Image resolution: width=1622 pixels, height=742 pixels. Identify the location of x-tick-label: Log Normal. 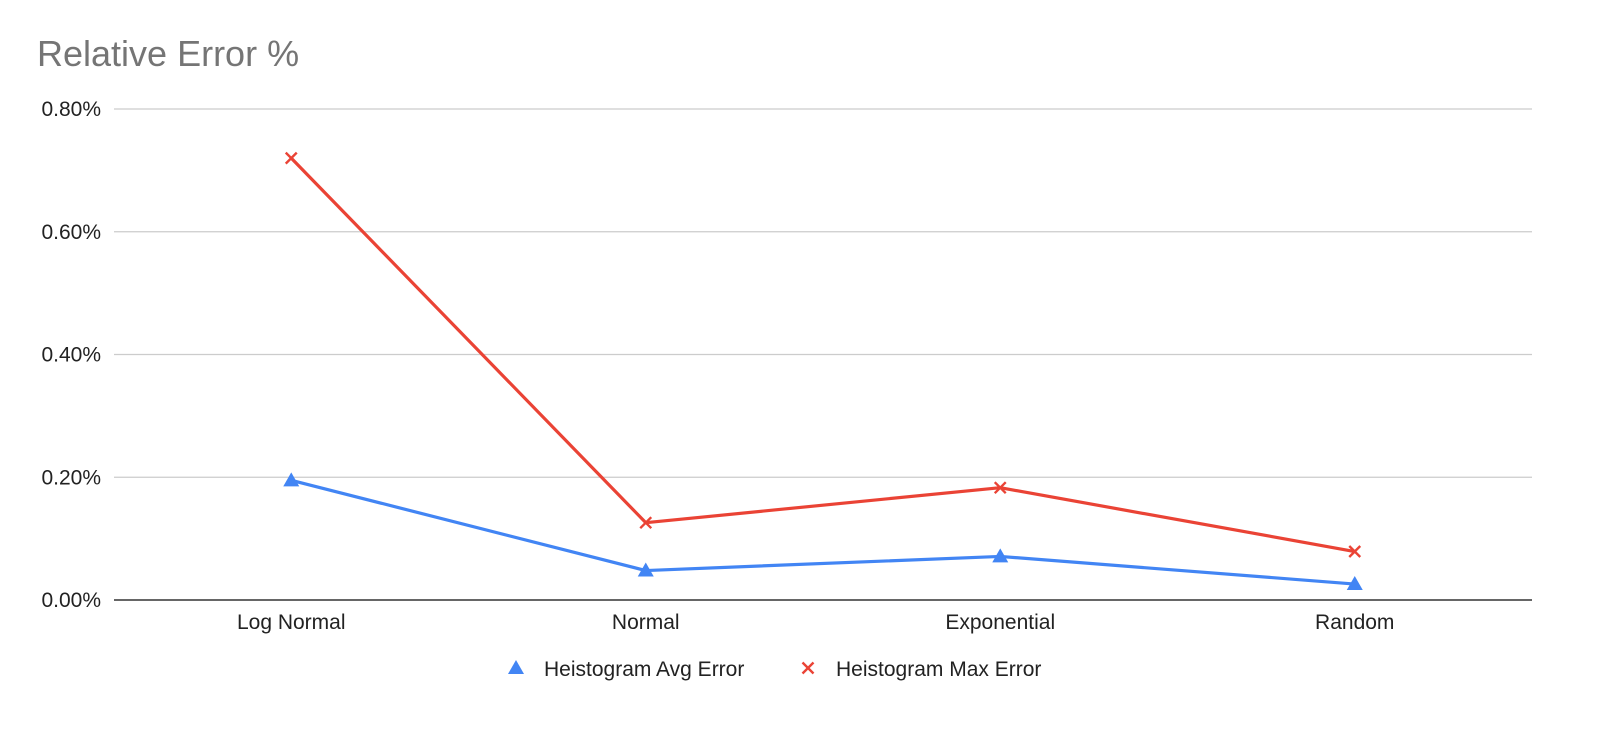
(291, 622).